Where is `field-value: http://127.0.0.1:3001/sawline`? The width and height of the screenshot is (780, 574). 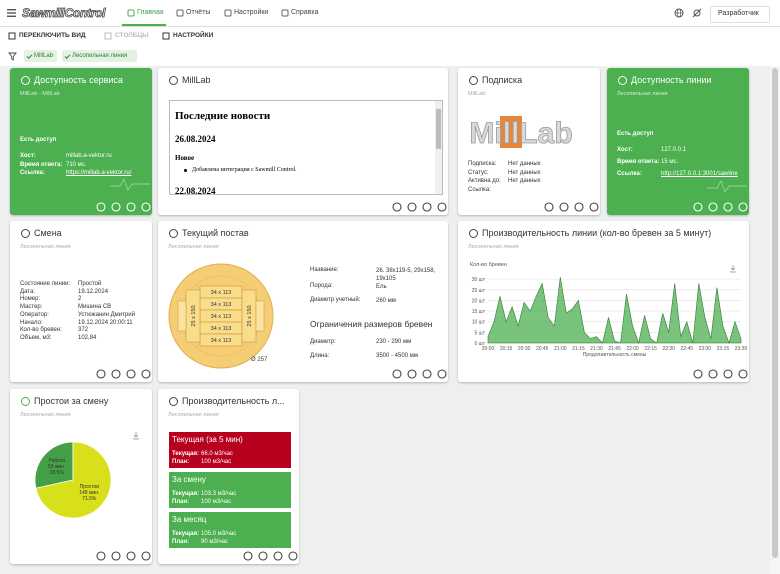
field-value: http://127.0.0.1:3001/sawline is located at coordinates (699, 174).